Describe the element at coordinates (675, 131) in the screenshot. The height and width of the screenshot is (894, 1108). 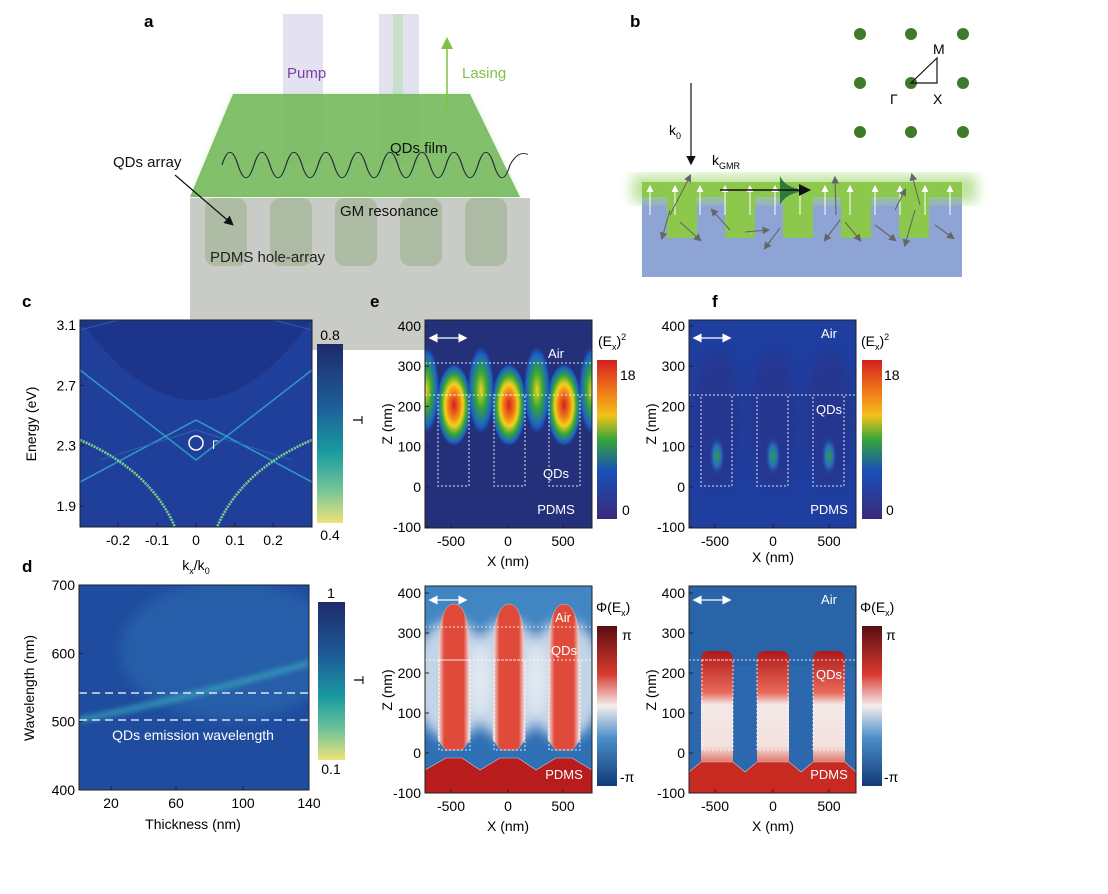
I see `k0-label: k0` at that location.